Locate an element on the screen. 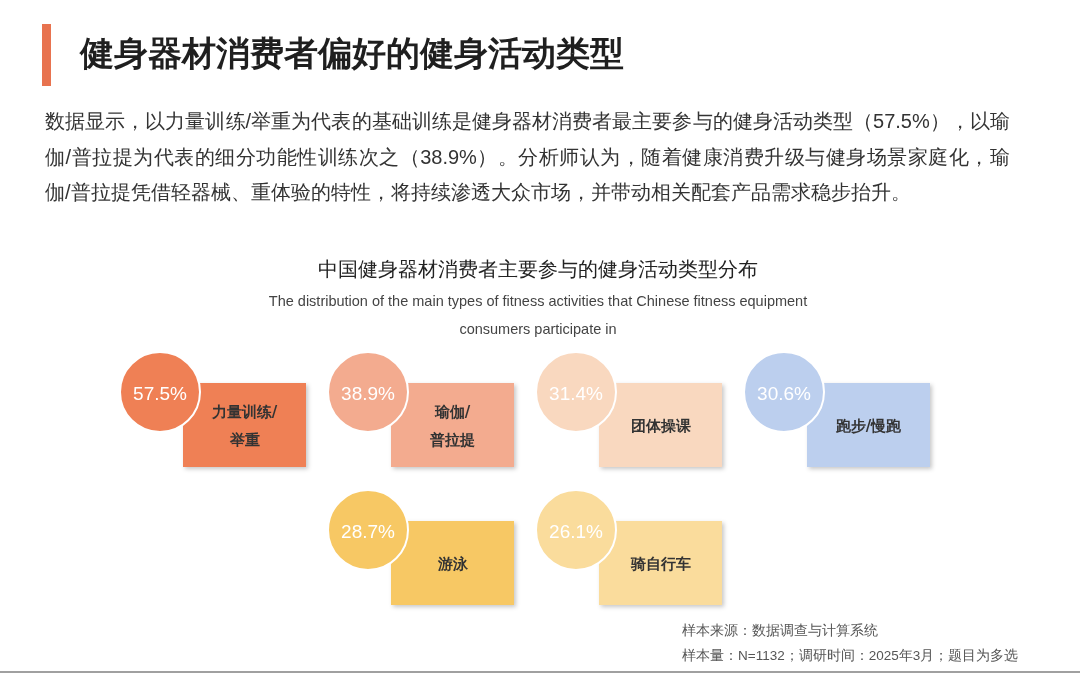  category-label: 跑步/慢跑 is located at coordinates (868, 426).